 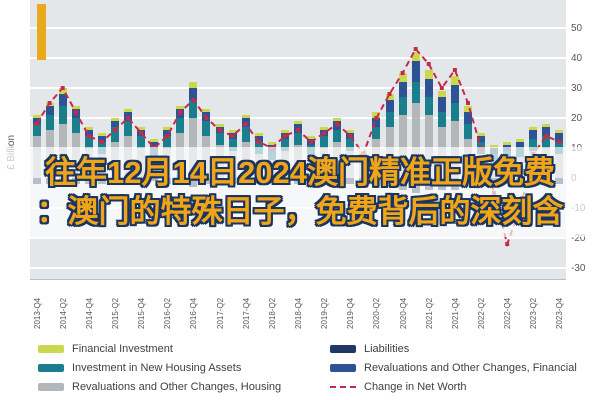 I want to click on overlay-title-line2: ：澳门的特殊日子，免费背后的深刻含, so click(x=300, y=211).